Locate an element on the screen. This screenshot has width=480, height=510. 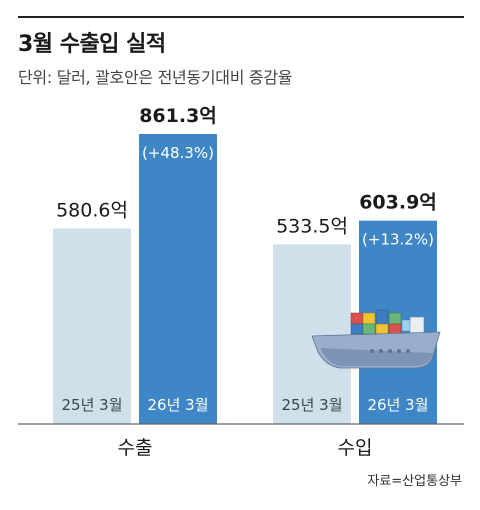
bar-change-label: (+48.3%) is located at coordinates (178, 153).